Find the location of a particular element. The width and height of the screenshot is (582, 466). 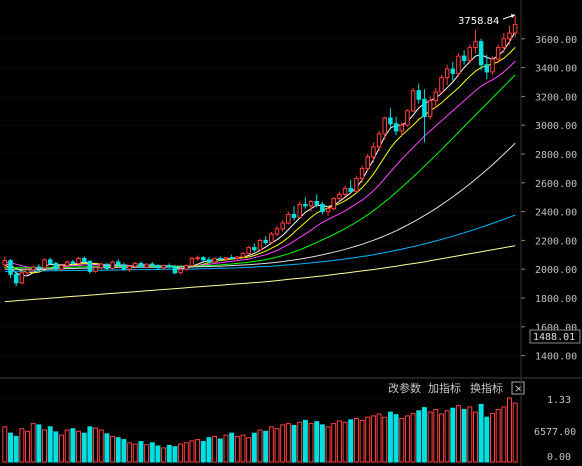

switch-indicator-button: 换指标 is located at coordinates (486, 388).